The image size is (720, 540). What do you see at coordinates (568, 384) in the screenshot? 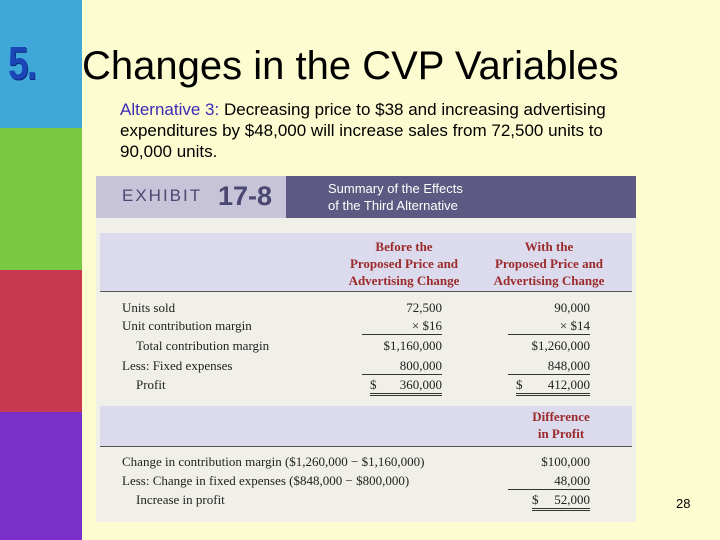
I see `value-text: 412,000` at bounding box center [568, 384].